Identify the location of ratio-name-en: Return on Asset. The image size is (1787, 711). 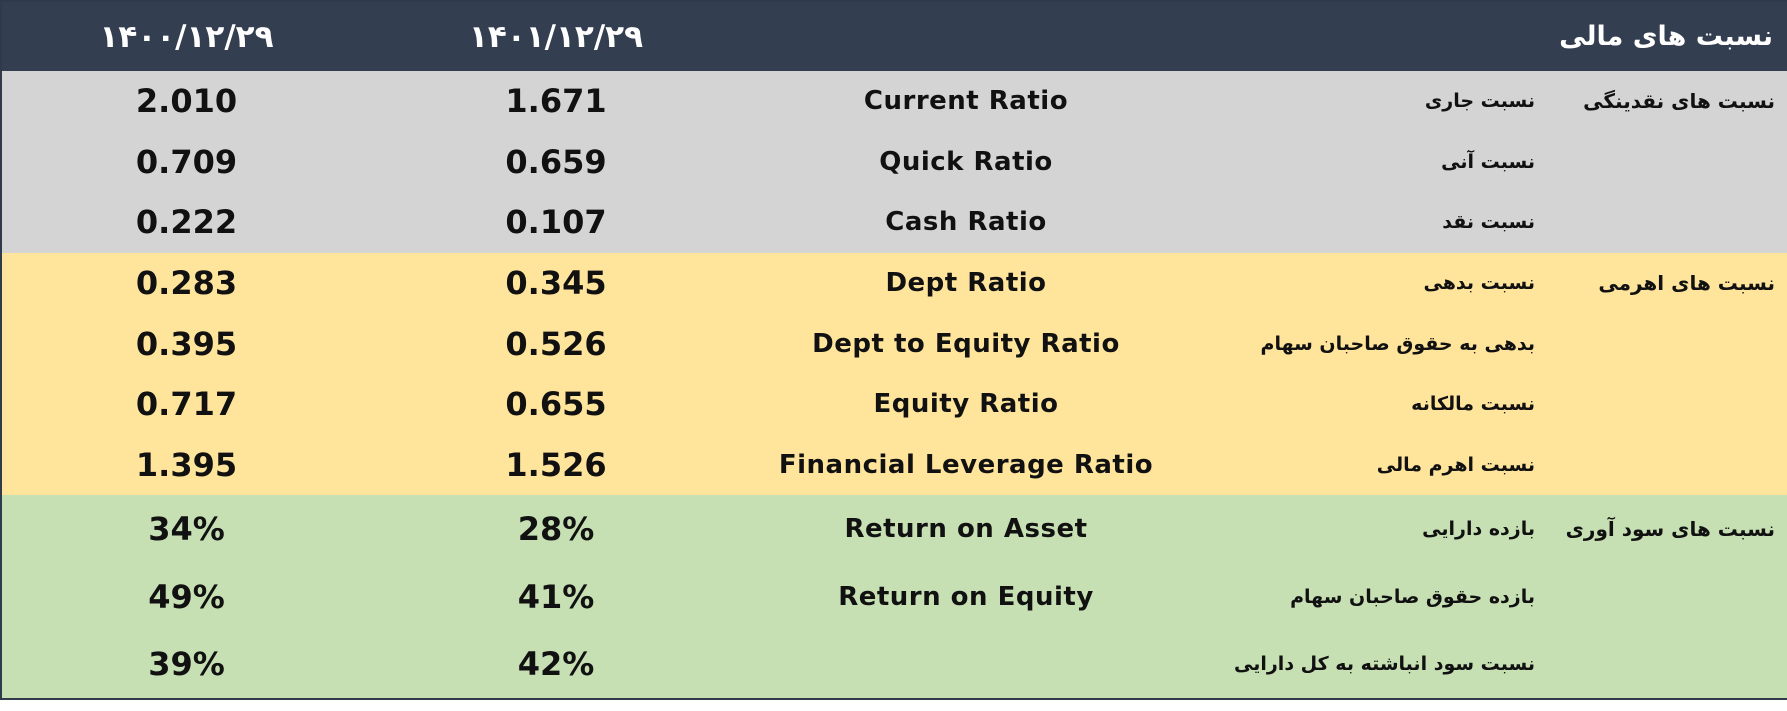
(966, 528).